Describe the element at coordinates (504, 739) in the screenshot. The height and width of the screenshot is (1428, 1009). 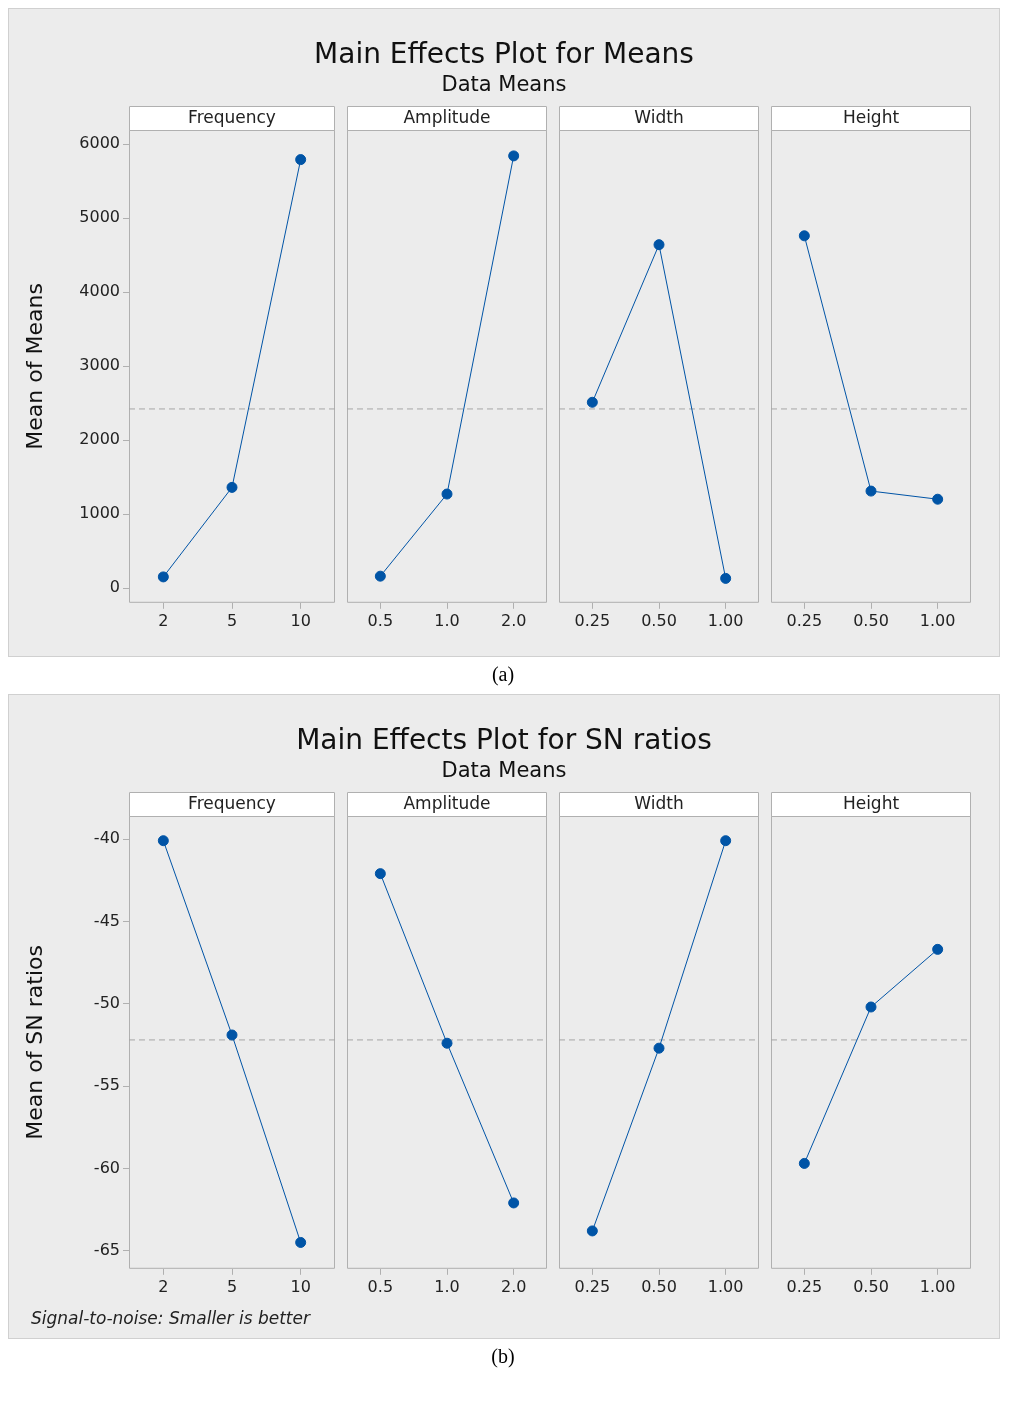
I see `text: Main Effects Plot for SN ratios` at that location.